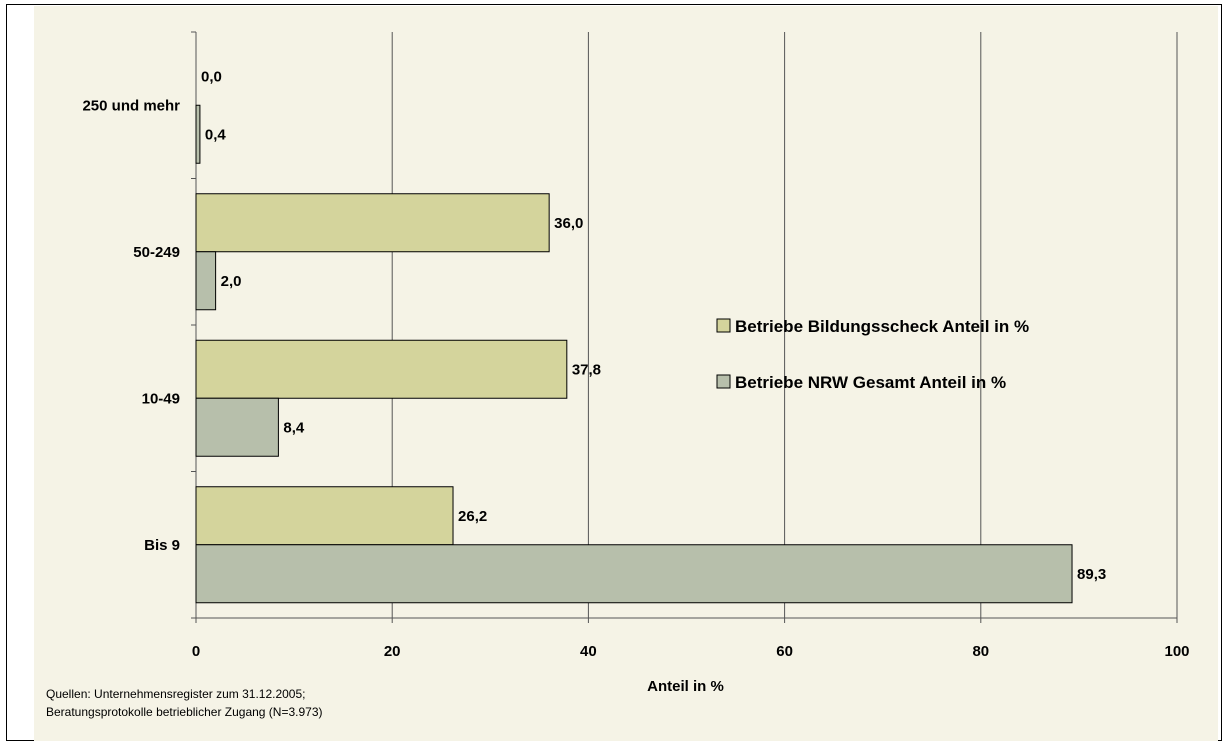 Image resolution: width=1228 pixels, height=743 pixels. Describe the element at coordinates (472, 516) in the screenshot. I see `value-label-0-3: 26,2` at that location.